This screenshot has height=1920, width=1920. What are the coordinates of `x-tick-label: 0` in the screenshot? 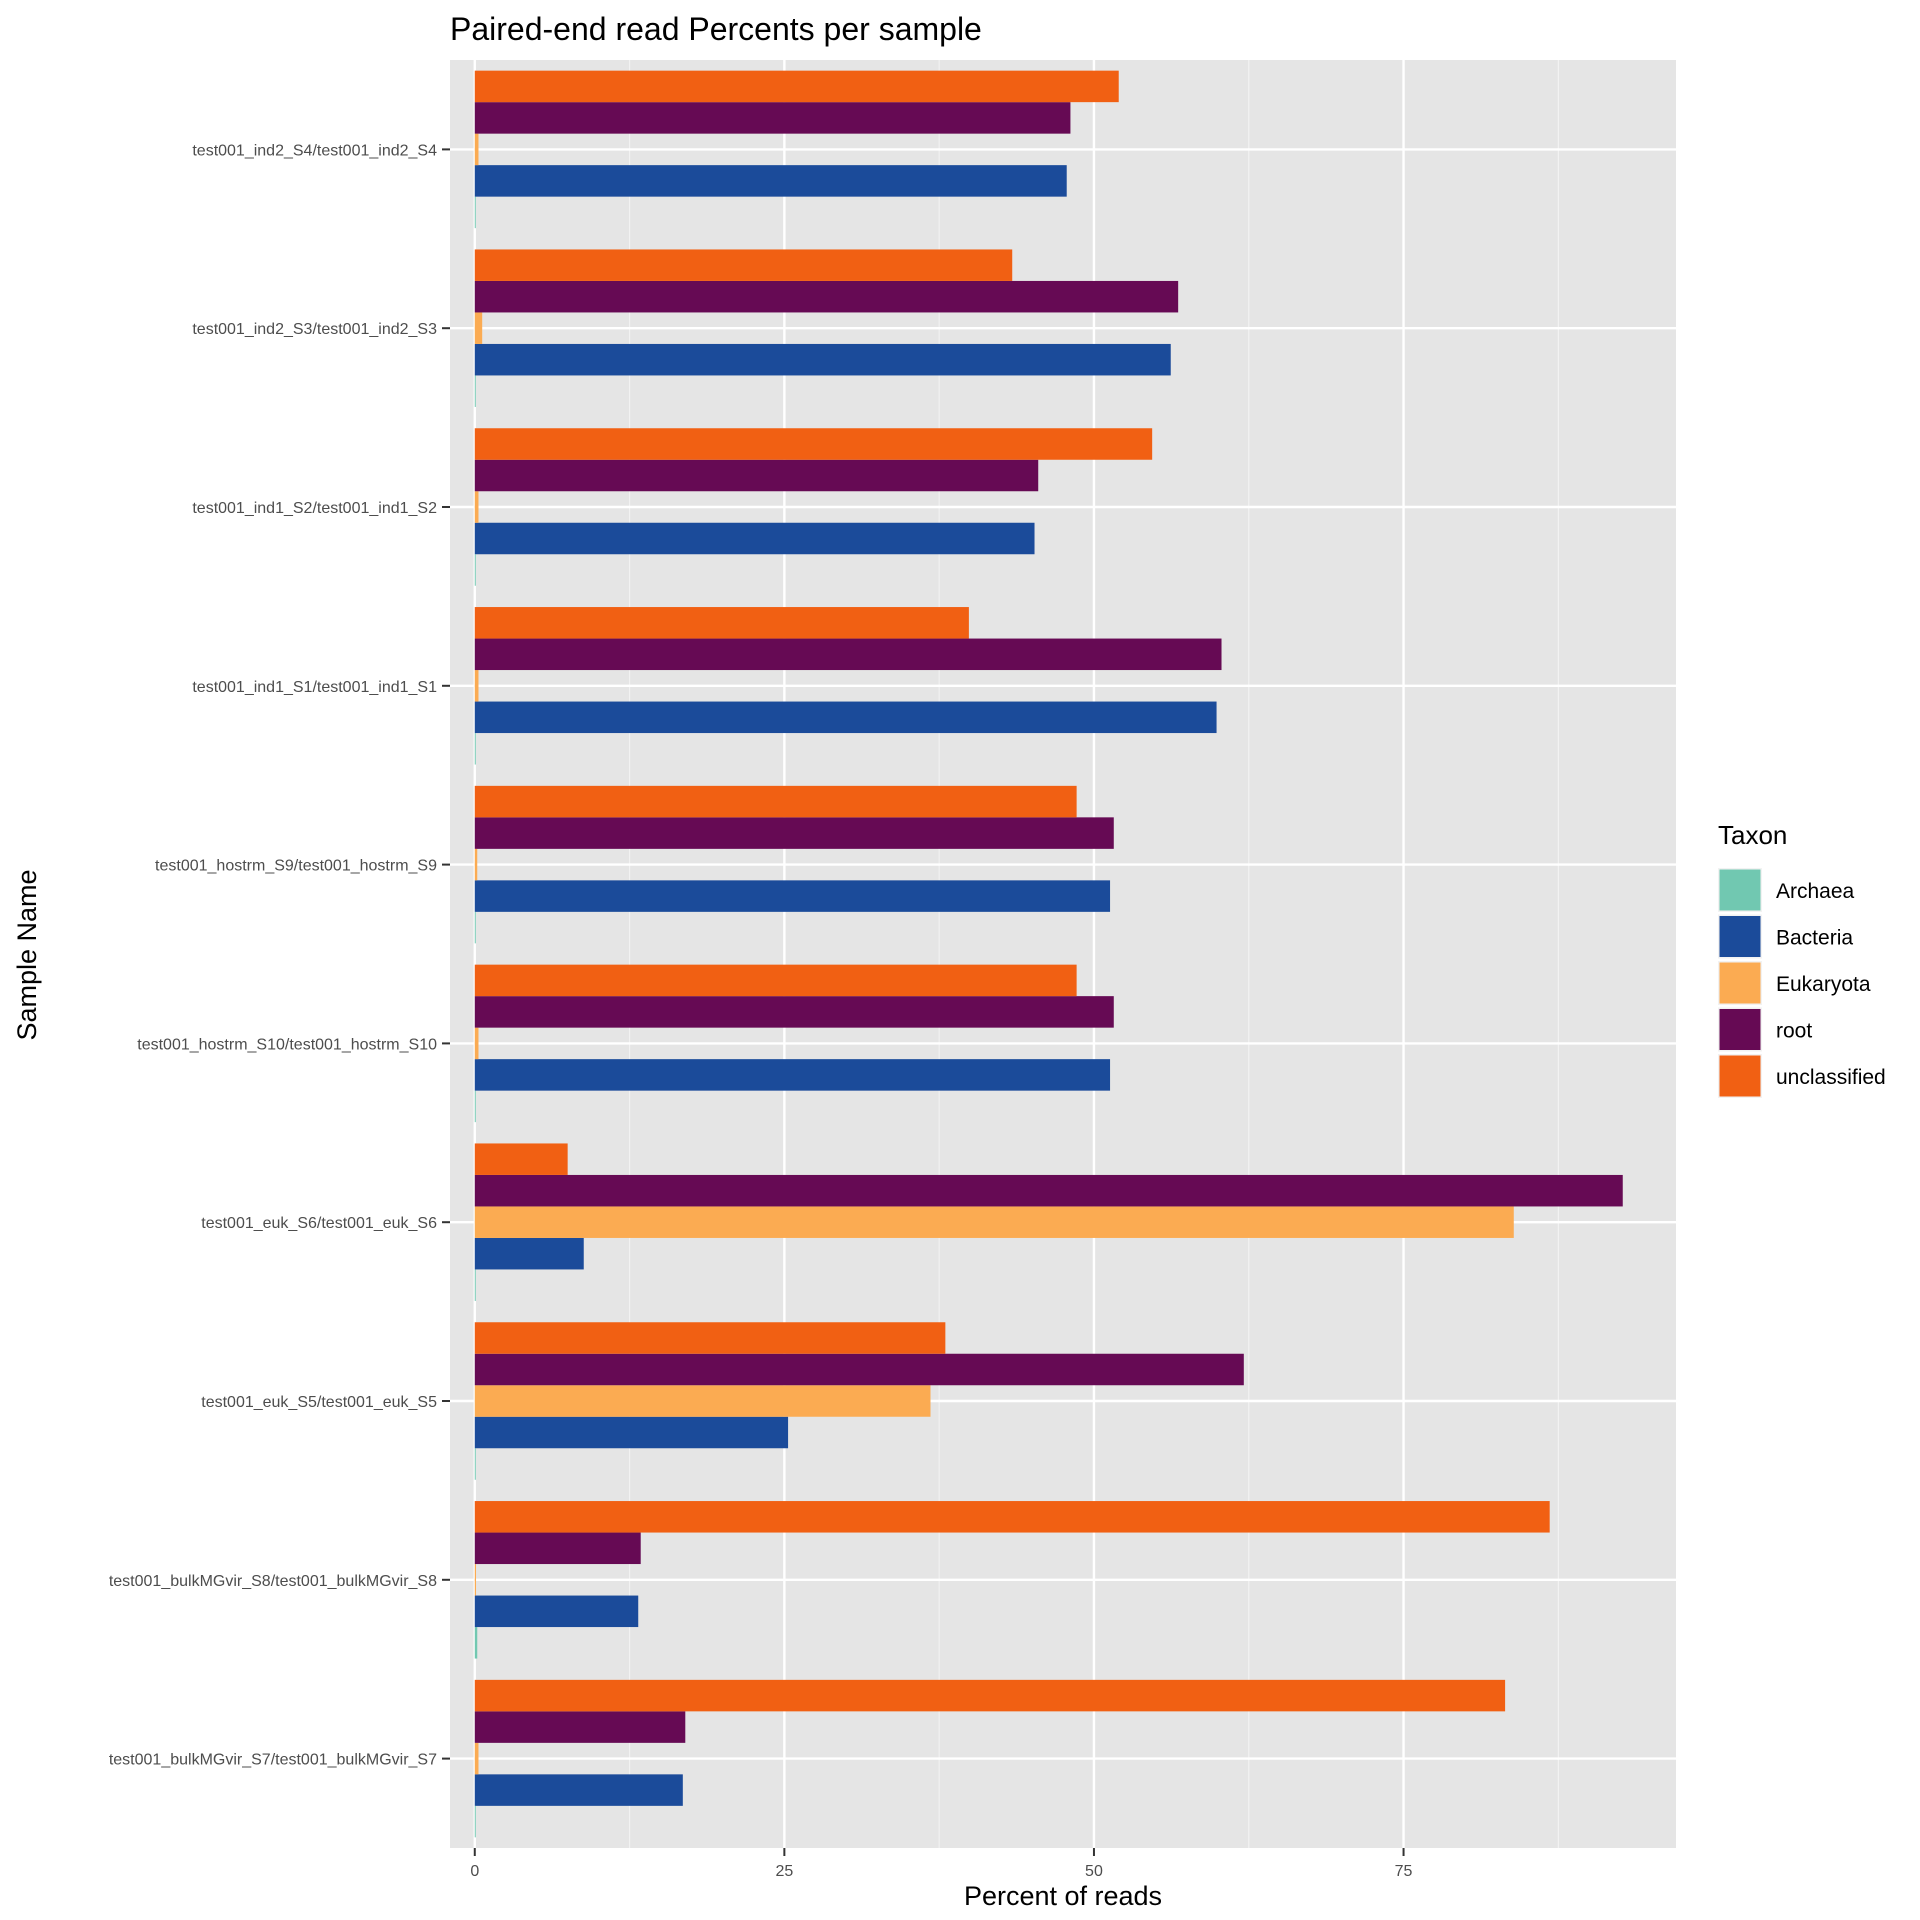 It's located at (474, 1871).